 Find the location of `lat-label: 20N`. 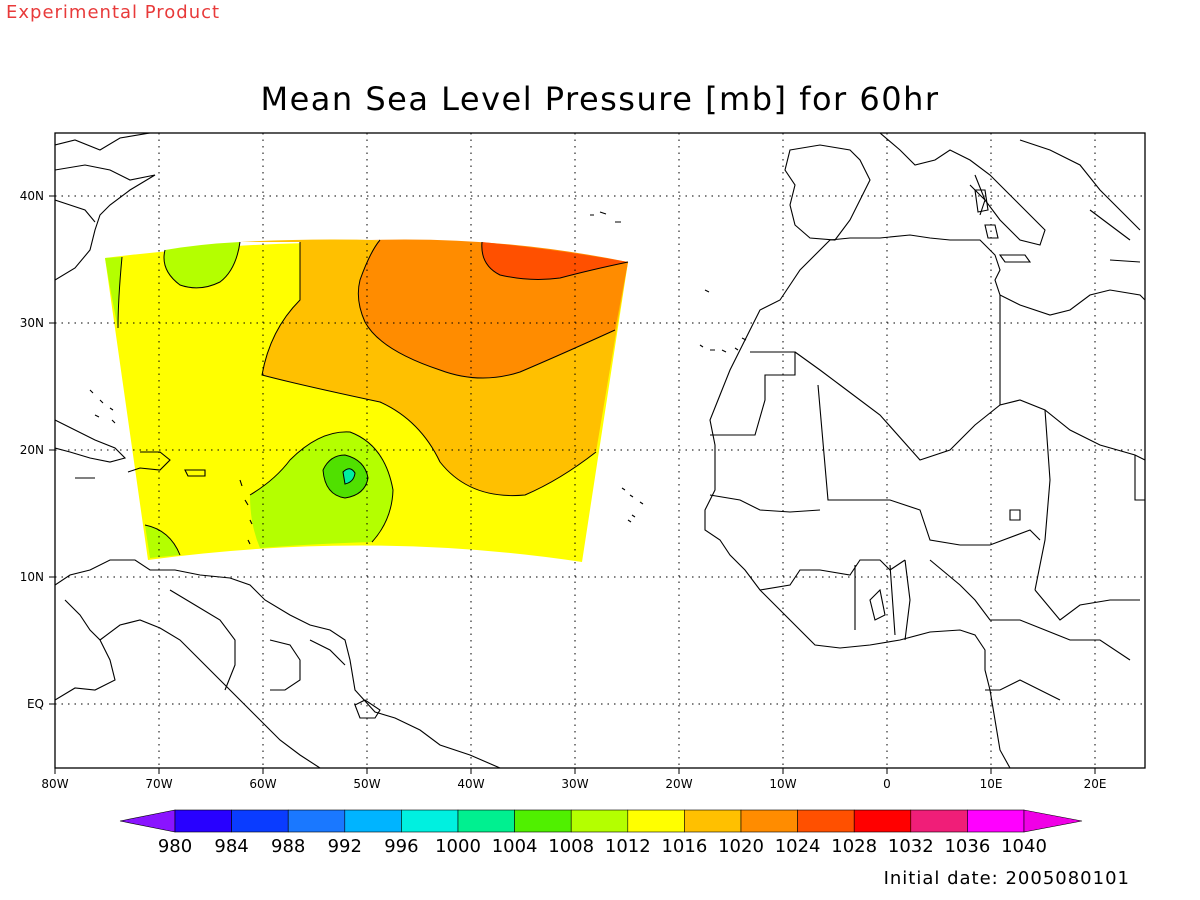

lat-label: 20N is located at coordinates (32, 450).